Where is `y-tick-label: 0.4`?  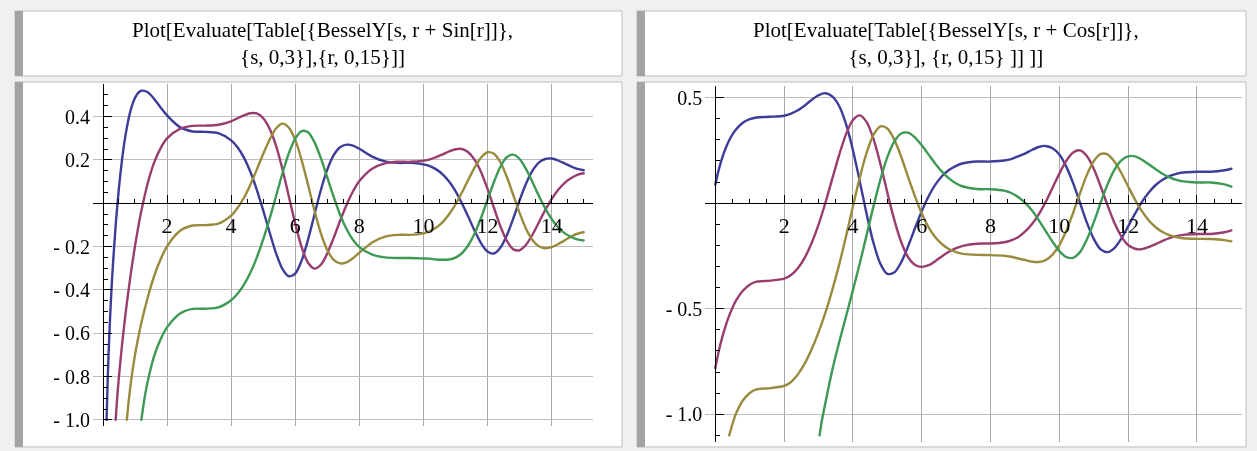
y-tick-label: 0.4 is located at coordinates (77, 116).